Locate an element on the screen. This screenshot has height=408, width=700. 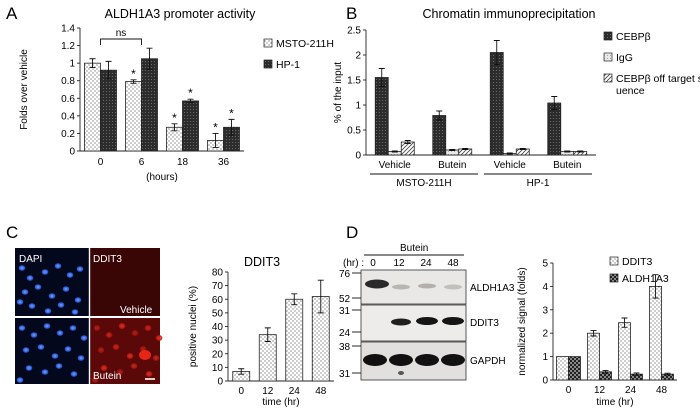
legend-label-cebp-off-target-sequence: uence is located at coordinates (630, 91).